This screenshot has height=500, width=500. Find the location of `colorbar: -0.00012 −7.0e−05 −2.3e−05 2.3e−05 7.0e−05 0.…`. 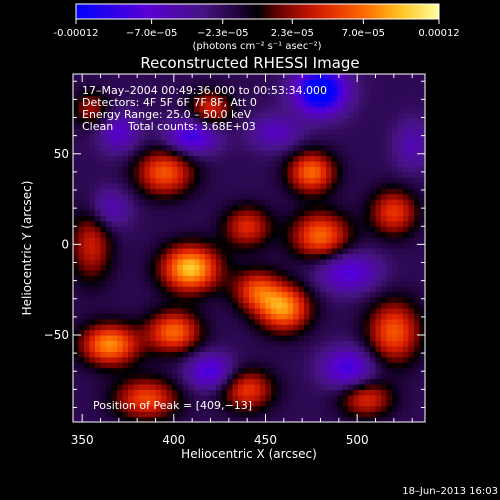

colorbar: -0.00012 −7.0e−05 −2.3e−05 2.3e−05 7.0e−05 0.… is located at coordinates (257, 27).